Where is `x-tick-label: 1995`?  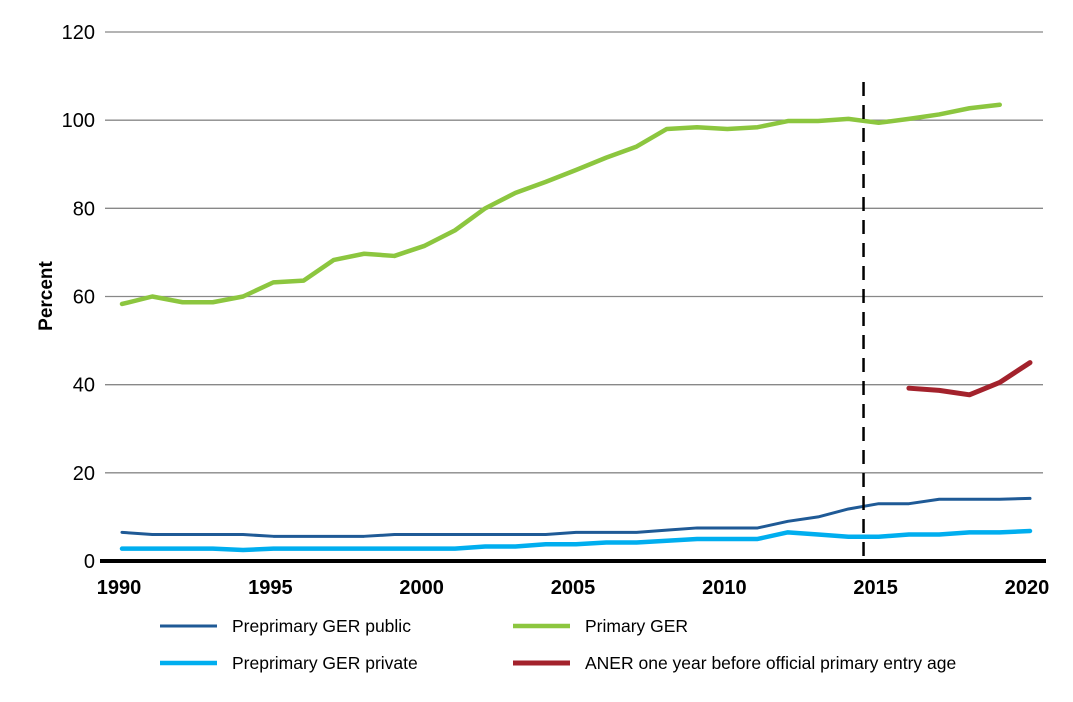 x-tick-label: 1995 is located at coordinates (270, 588).